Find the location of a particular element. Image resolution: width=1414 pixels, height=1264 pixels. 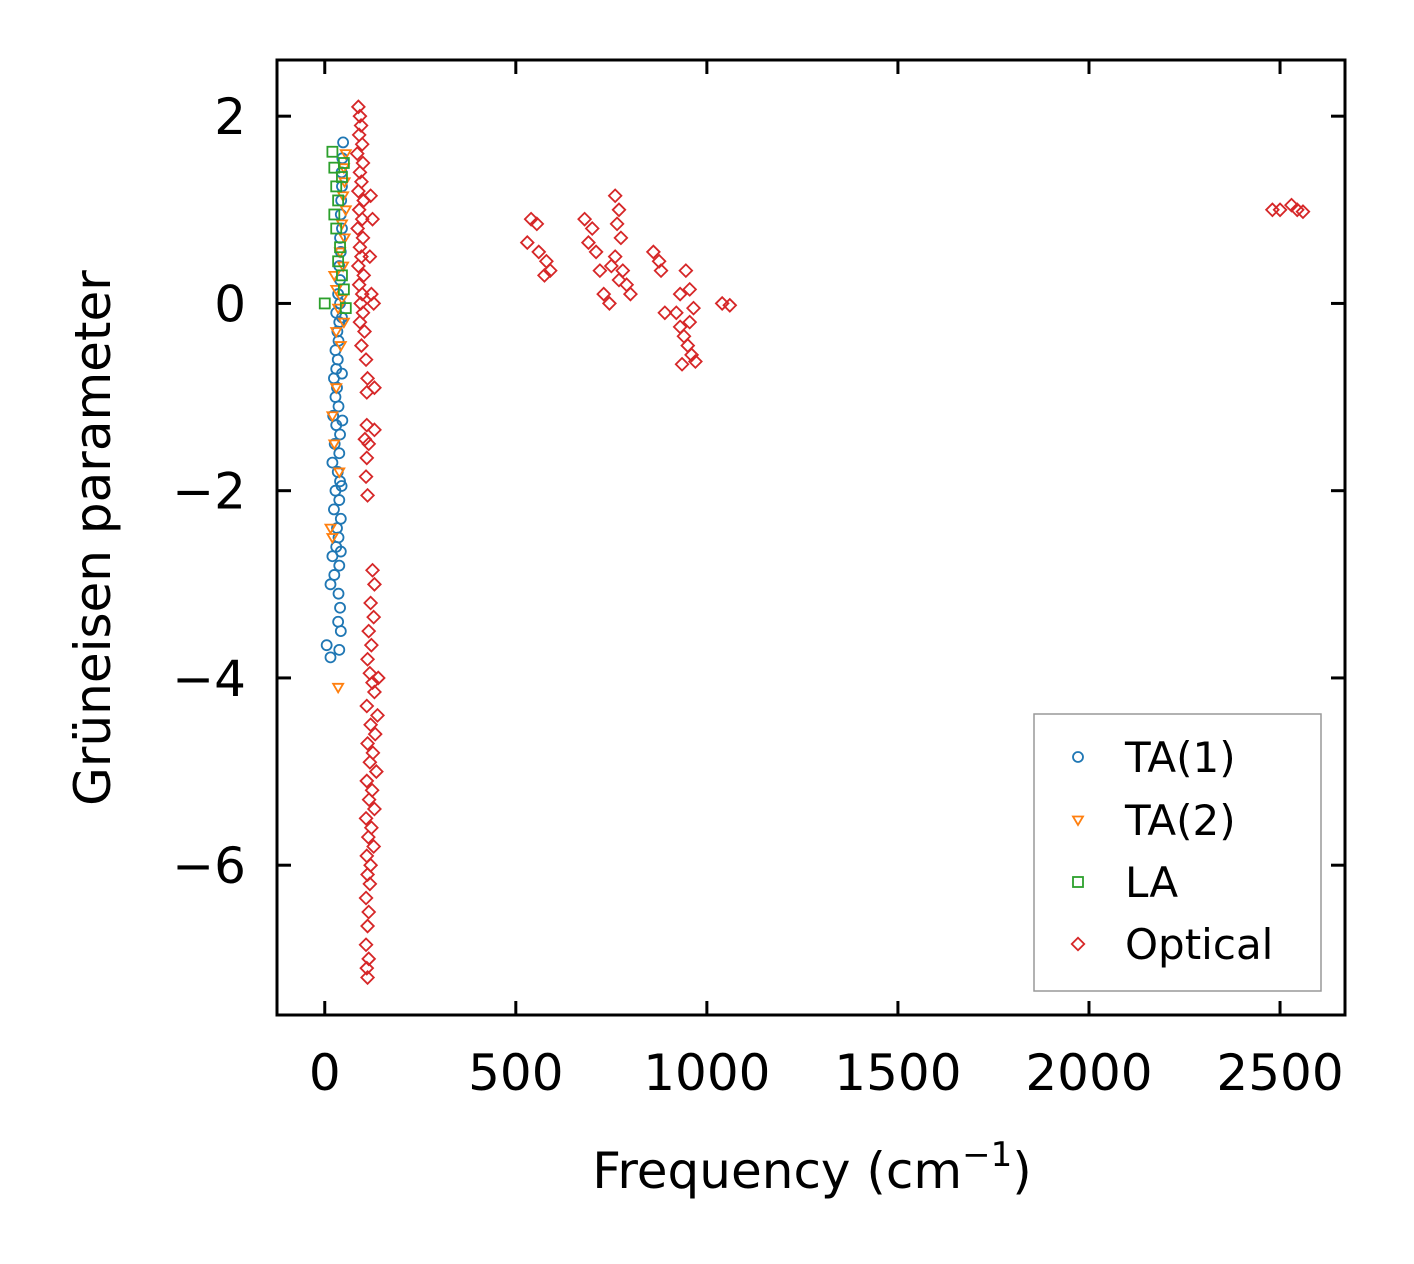

legend-label: LA is located at coordinates (1151, 882).